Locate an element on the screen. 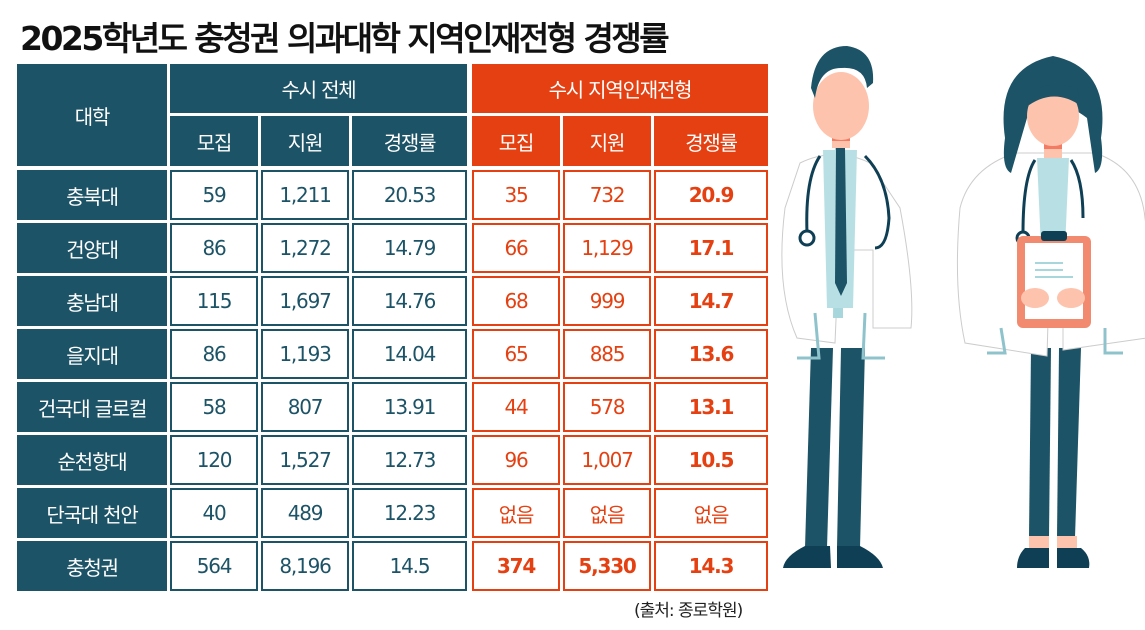 The width and height of the screenshot is (1145, 630). source-note: (출처: 종로학원) is located at coordinates (688, 611).